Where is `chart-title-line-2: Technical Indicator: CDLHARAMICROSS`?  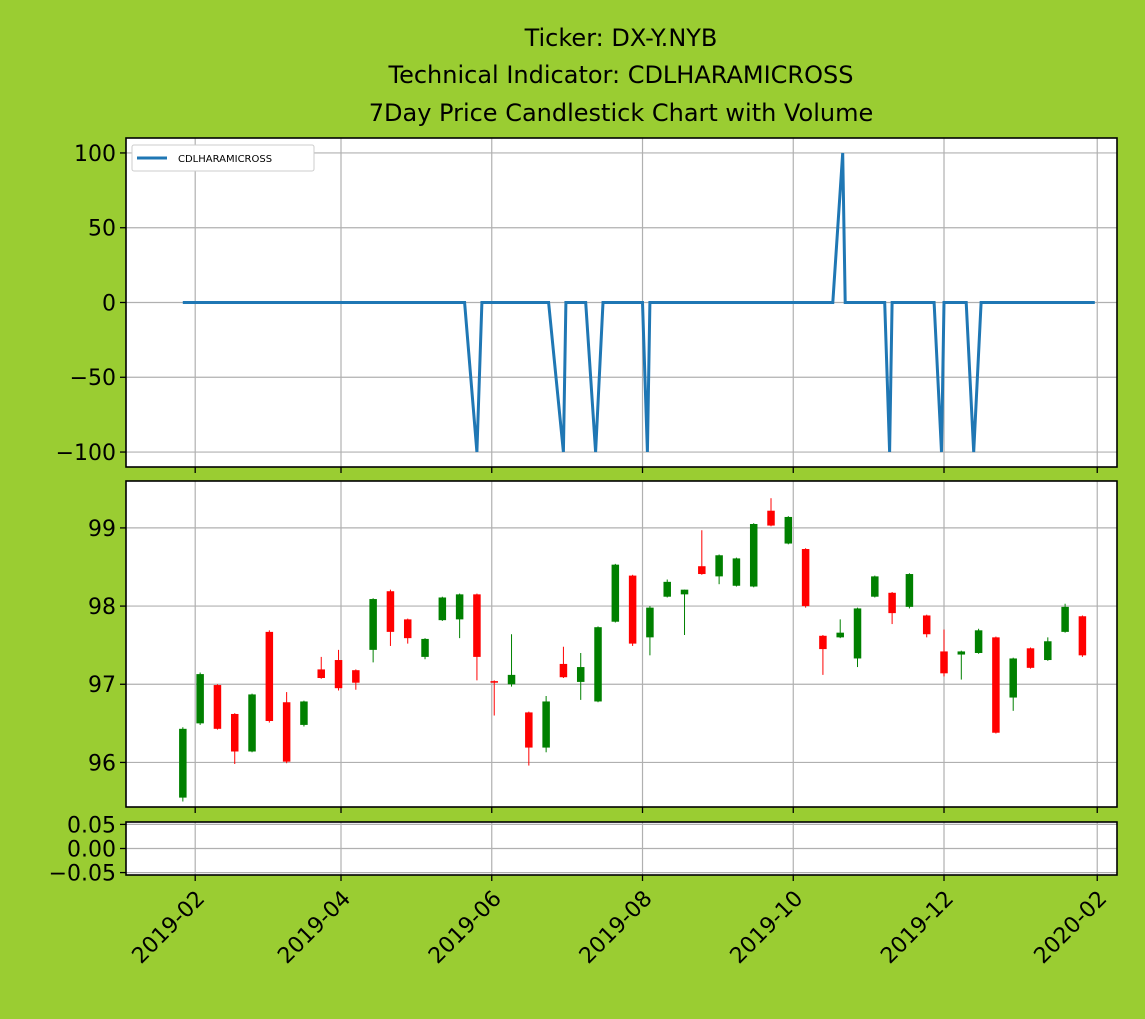
chart-title-line-2: Technical Indicator: CDLHARAMICROSS is located at coordinates (621, 75).